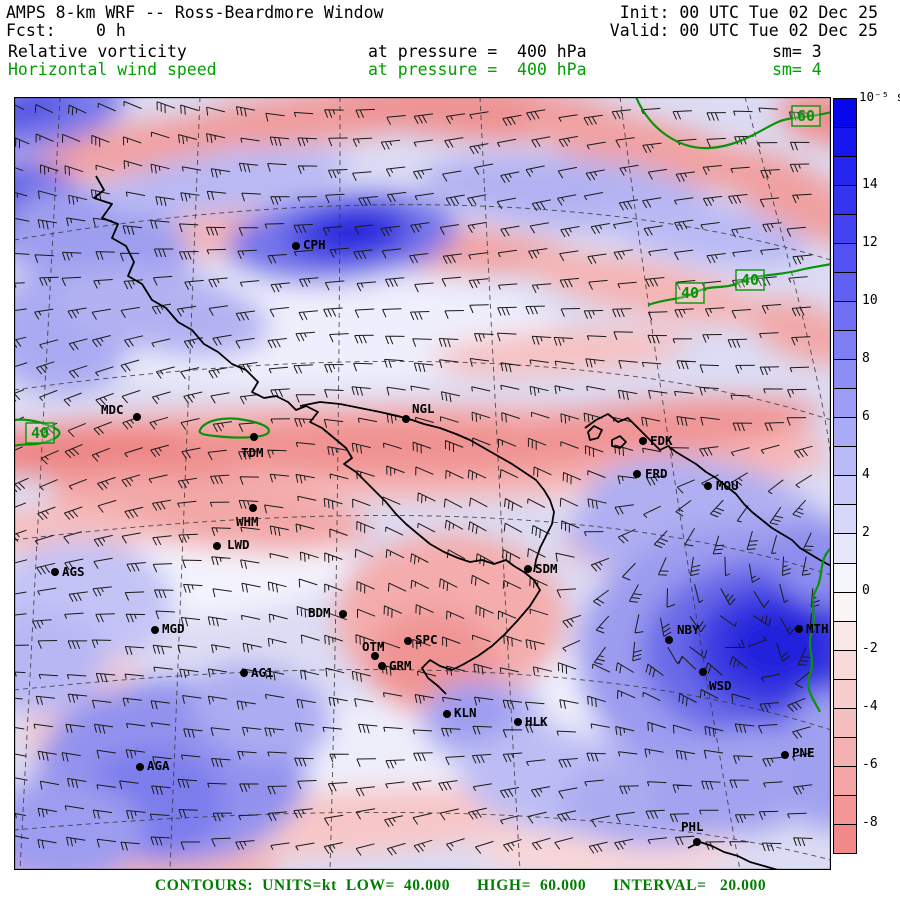  Describe the element at coordinates (153, 765) in the screenshot. I see `station-AGA: AGA` at that location.